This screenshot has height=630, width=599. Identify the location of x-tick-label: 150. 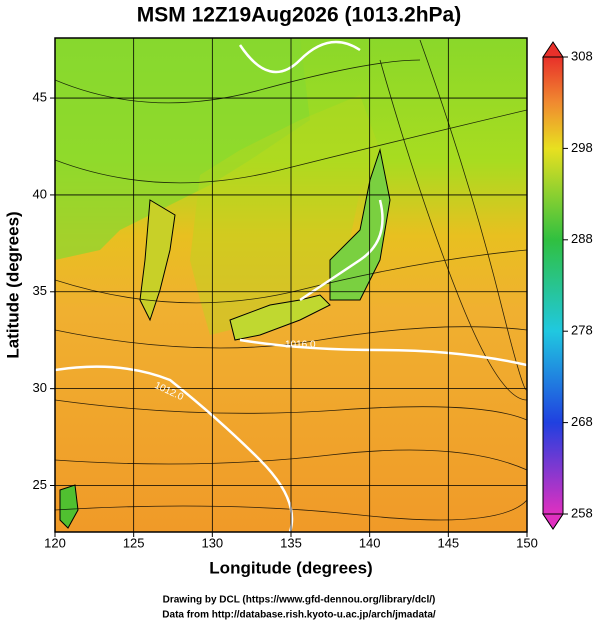
(527, 542).